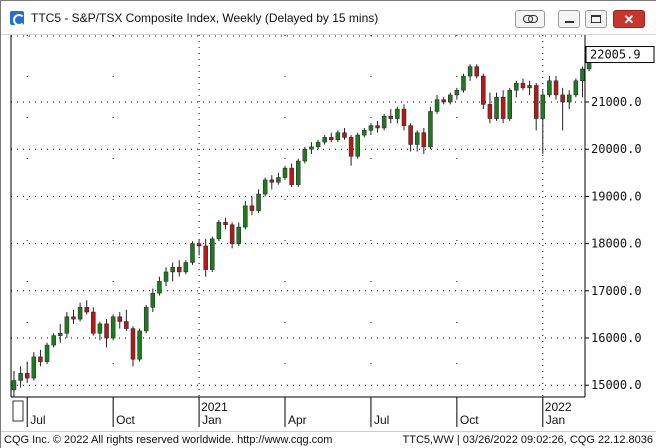 The width and height of the screenshot is (656, 448). What do you see at coordinates (615, 55) in the screenshot?
I see `last-price-label: 22005.9` at bounding box center [615, 55].